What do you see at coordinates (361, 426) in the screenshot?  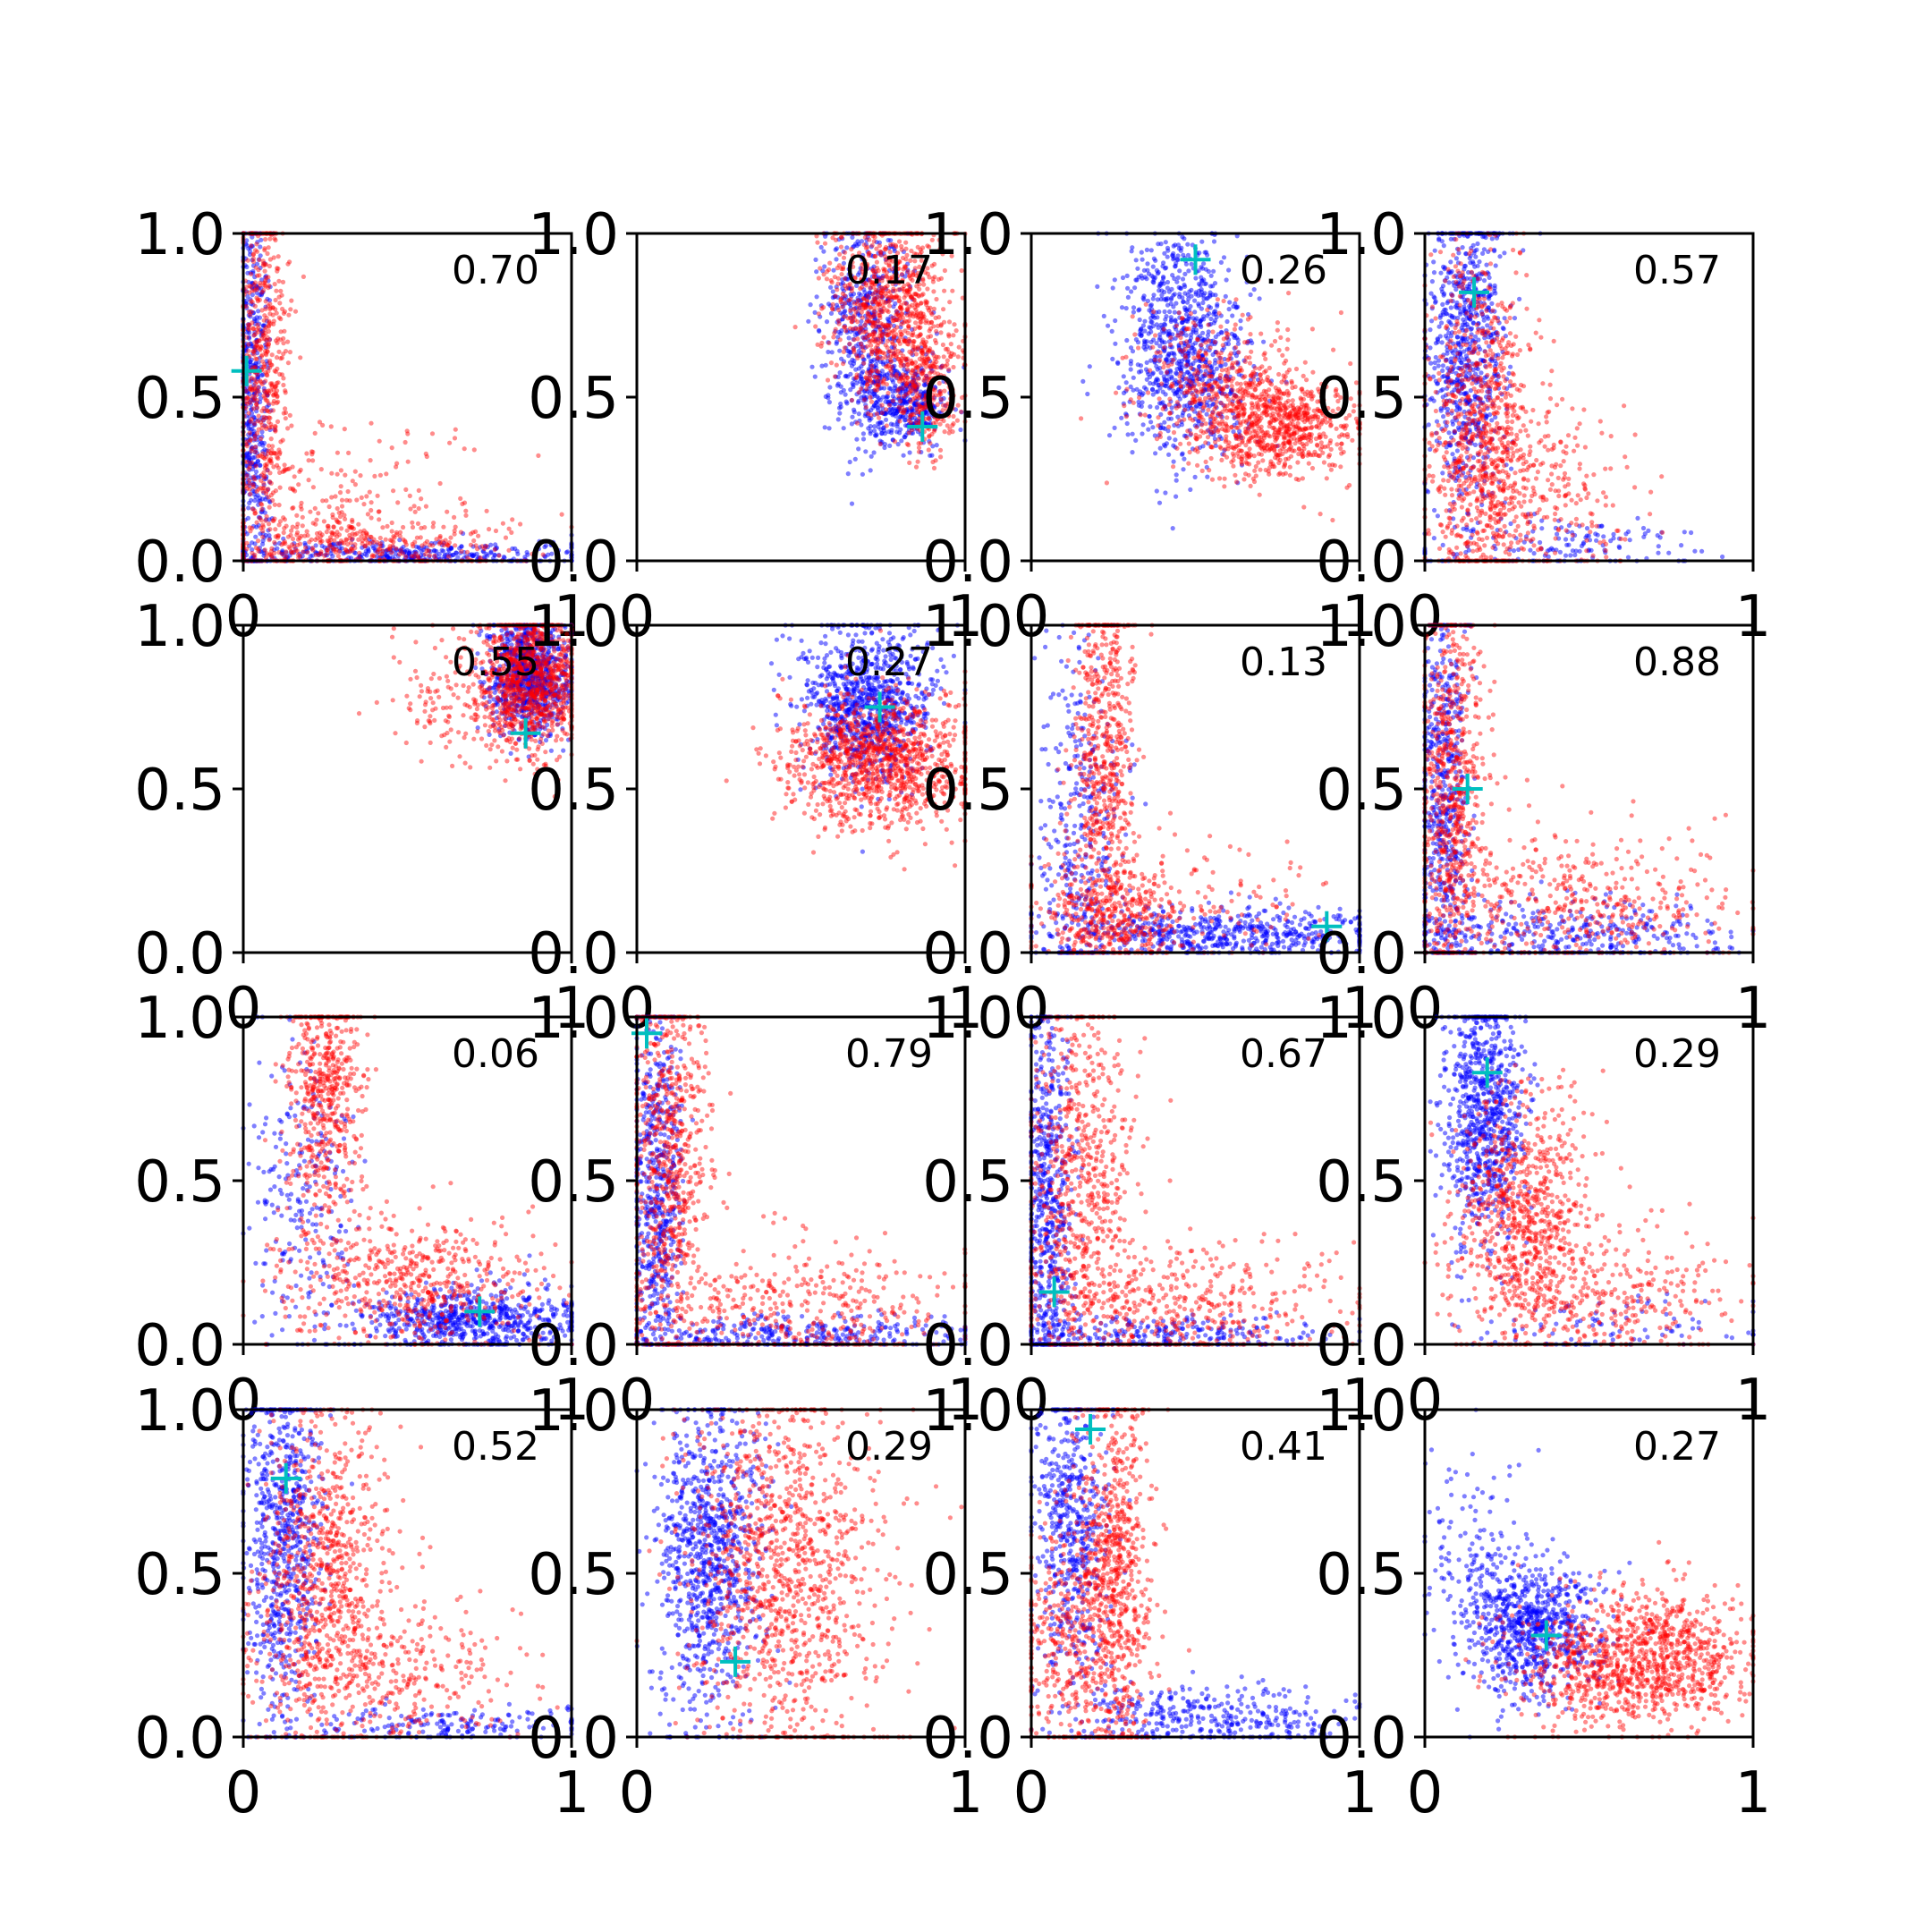 I see `panel-1: 0.00.51.00 10.70` at bounding box center [361, 426].